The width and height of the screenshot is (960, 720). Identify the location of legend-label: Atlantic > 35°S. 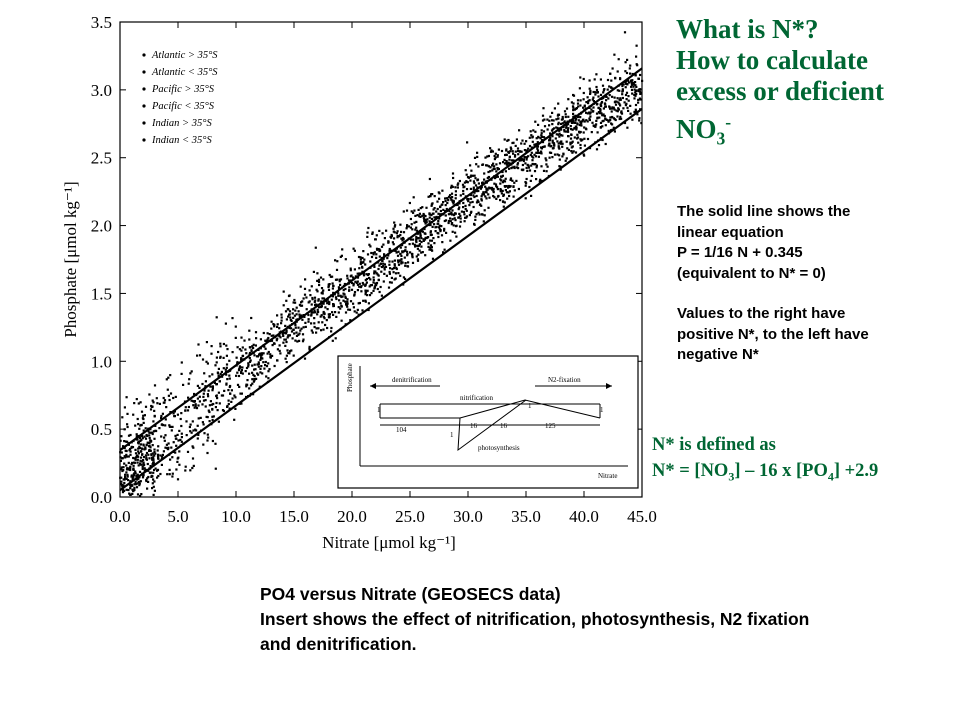
(184, 55).